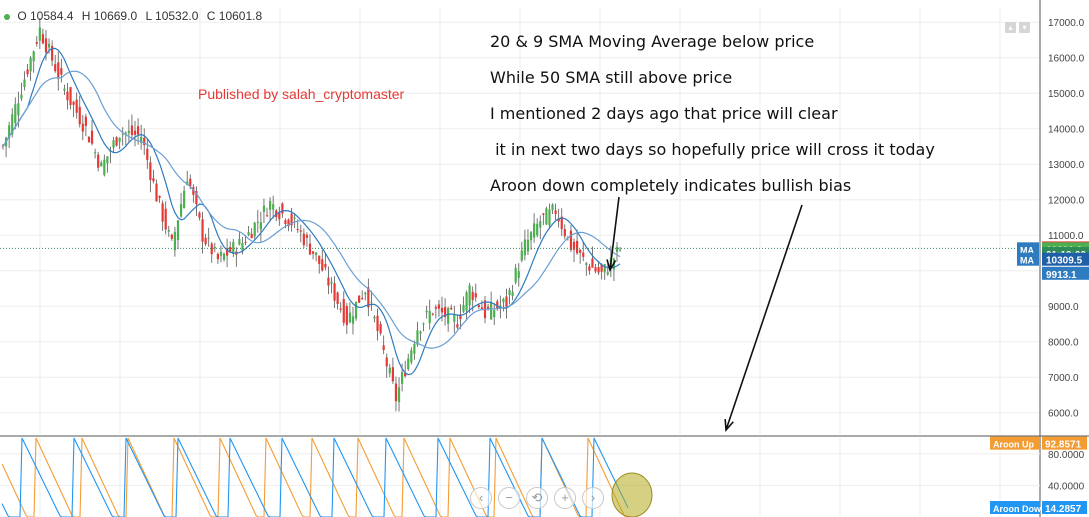  Describe the element at coordinates (1063, 445) in the screenshot. I see `aroon-value-label: 92.8571` at that location.